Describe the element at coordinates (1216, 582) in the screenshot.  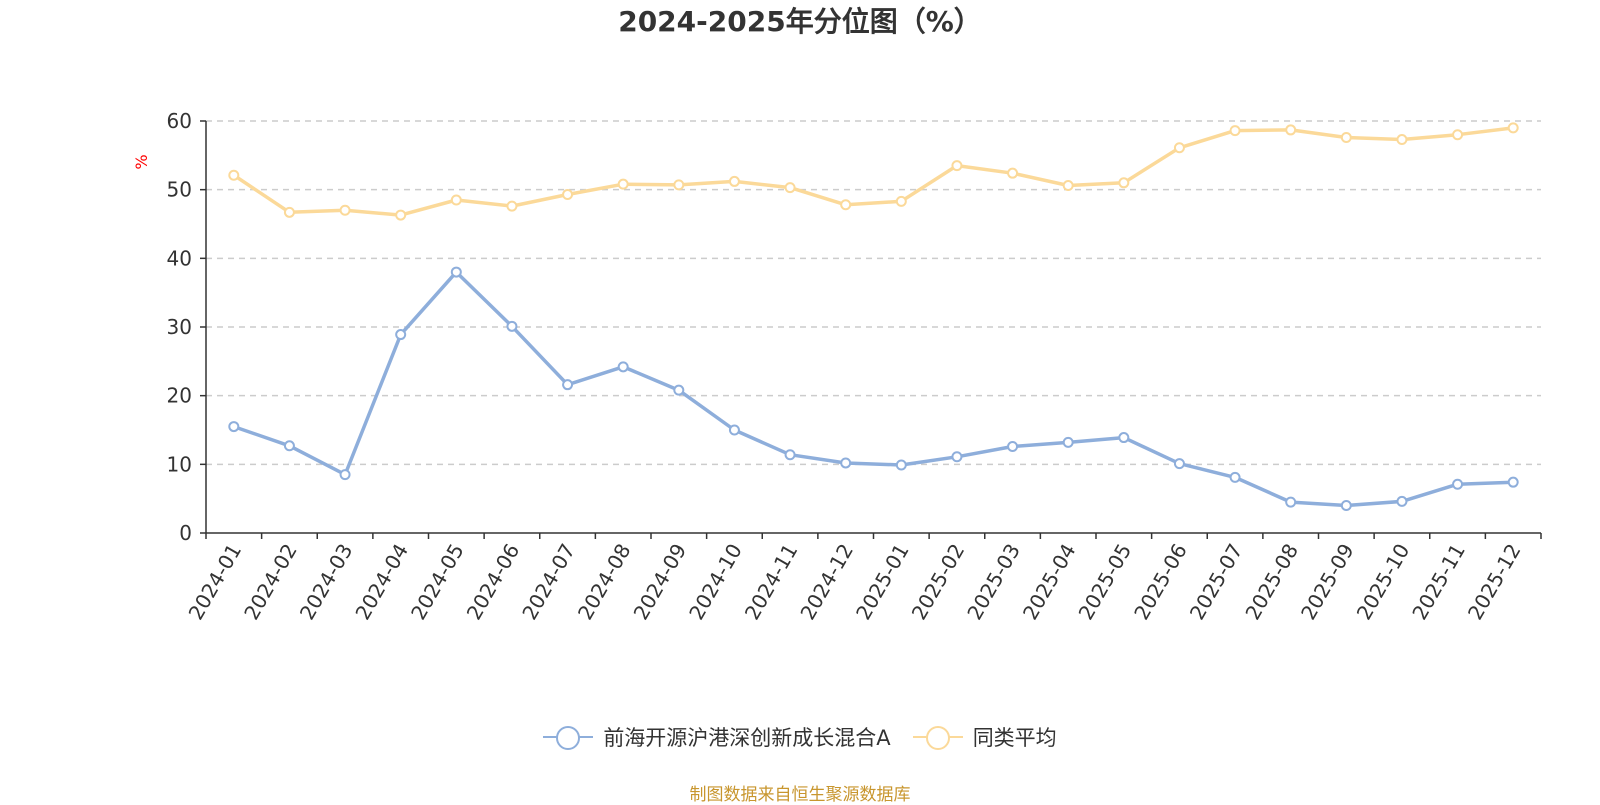
I see `xtick-label: 2025-07` at that location.